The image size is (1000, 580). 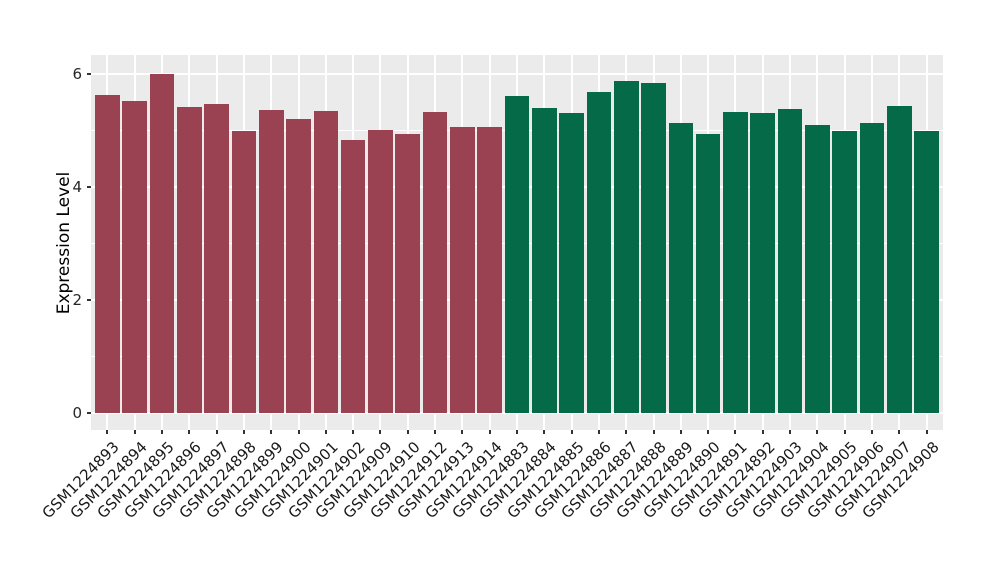 What do you see at coordinates (326, 262) in the screenshot?
I see `bar-GSM1224901` at bounding box center [326, 262].